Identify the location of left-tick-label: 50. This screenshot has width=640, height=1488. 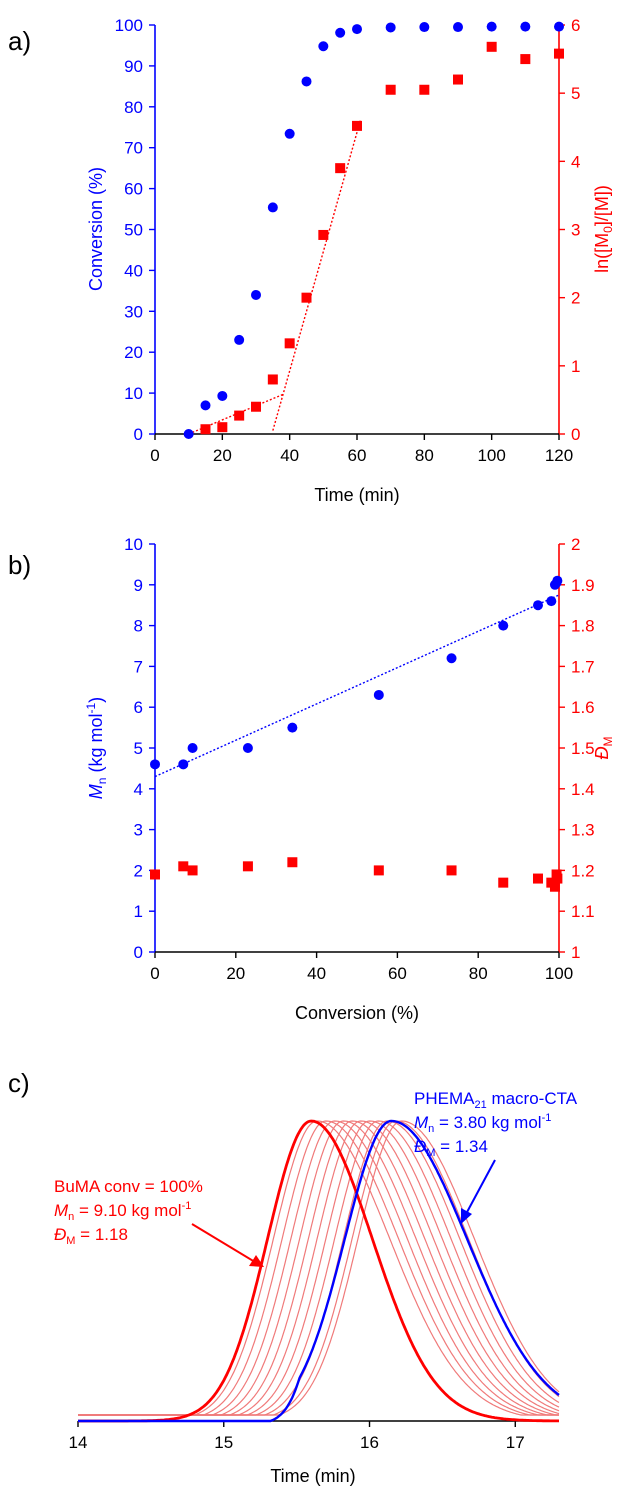
(133, 230).